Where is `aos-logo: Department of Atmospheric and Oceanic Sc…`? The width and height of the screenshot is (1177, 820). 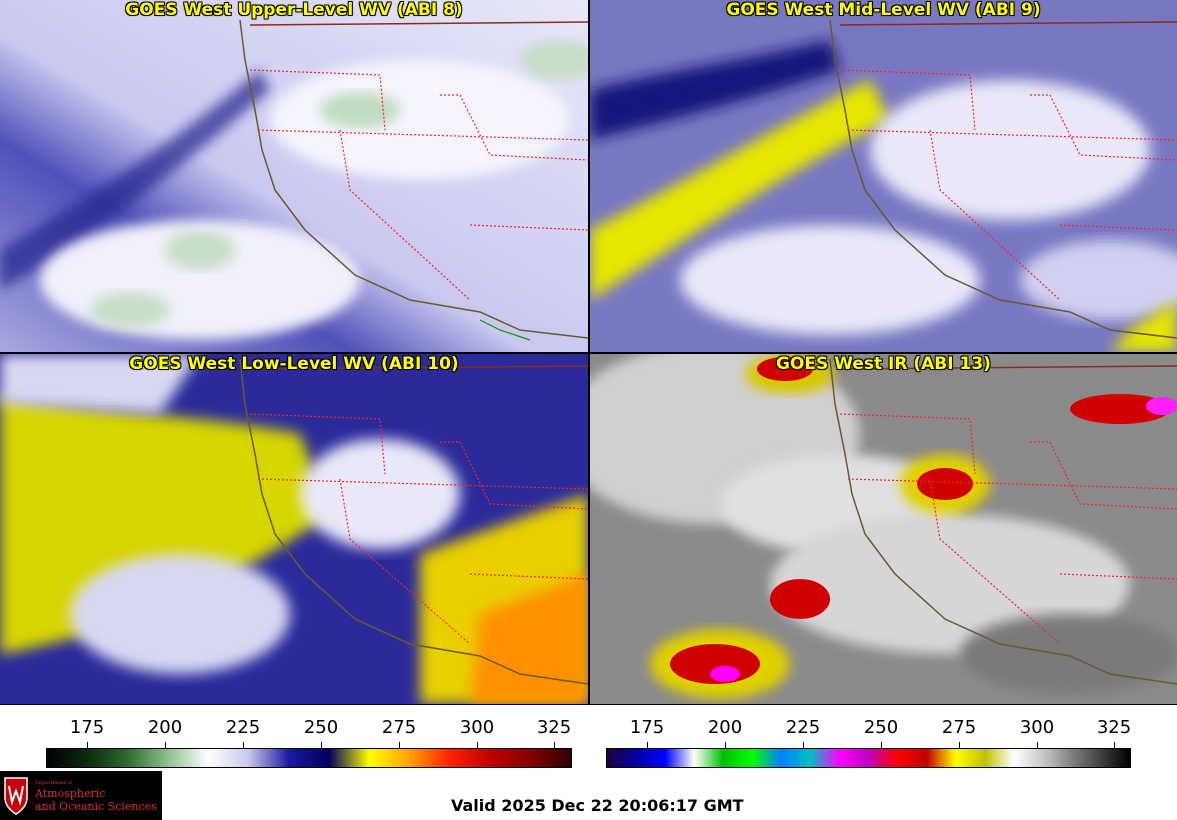 aos-logo: Department of Atmospheric and Oceanic Sc… is located at coordinates (81, 795).